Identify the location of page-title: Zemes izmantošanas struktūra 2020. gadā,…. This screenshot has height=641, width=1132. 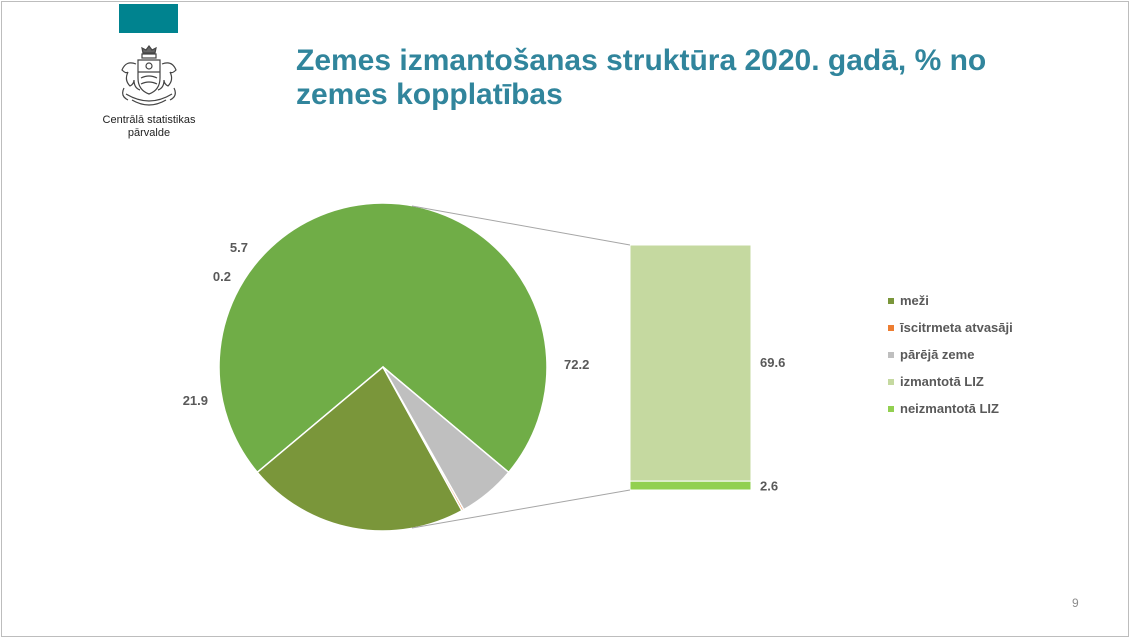
(641, 77).